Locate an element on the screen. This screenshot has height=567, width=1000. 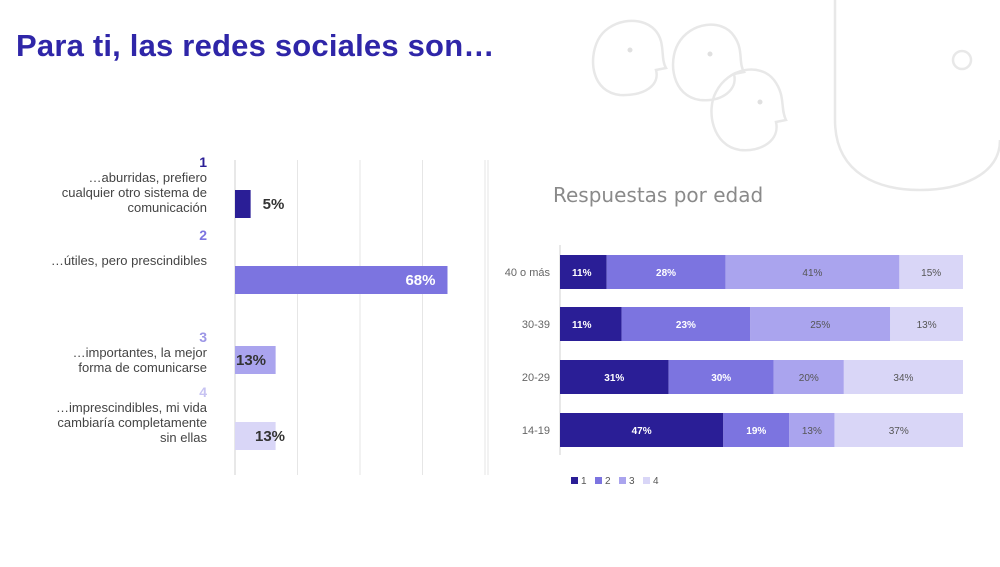
segment-value-label: 31% is located at coordinates (614, 378).